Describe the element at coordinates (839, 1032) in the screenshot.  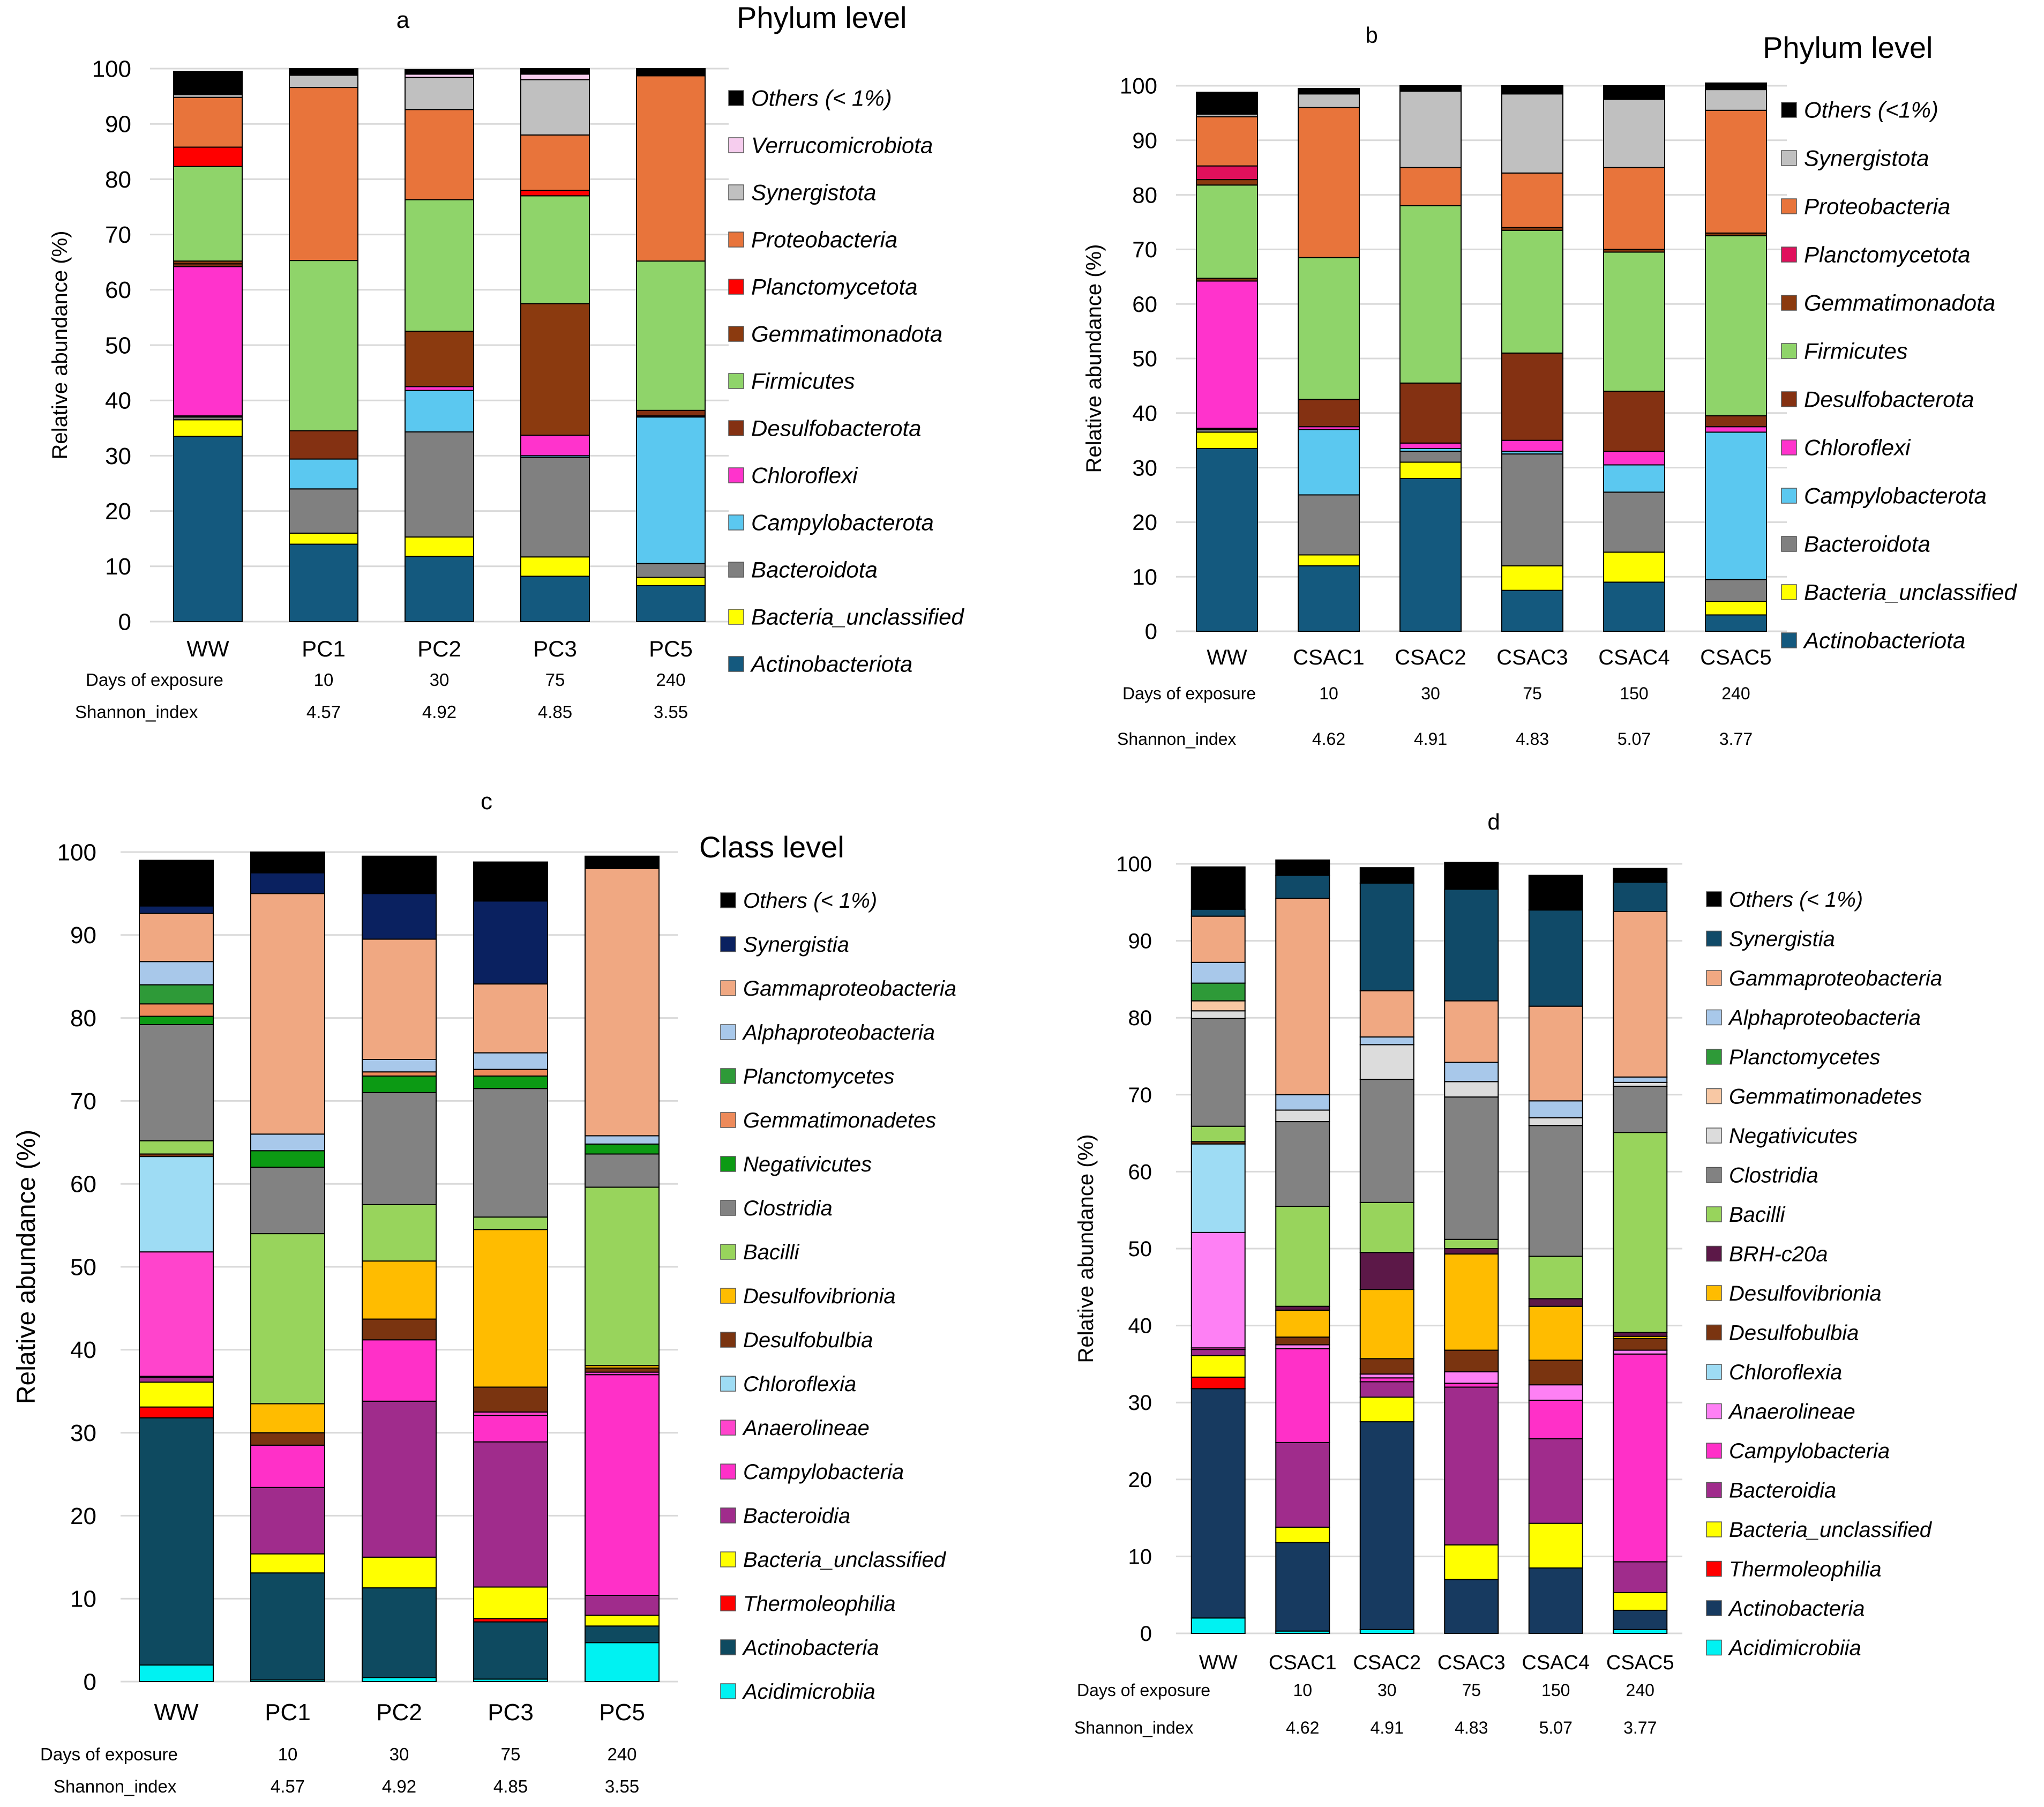
I see `legend-label: Alphaproteobacteria` at that location.